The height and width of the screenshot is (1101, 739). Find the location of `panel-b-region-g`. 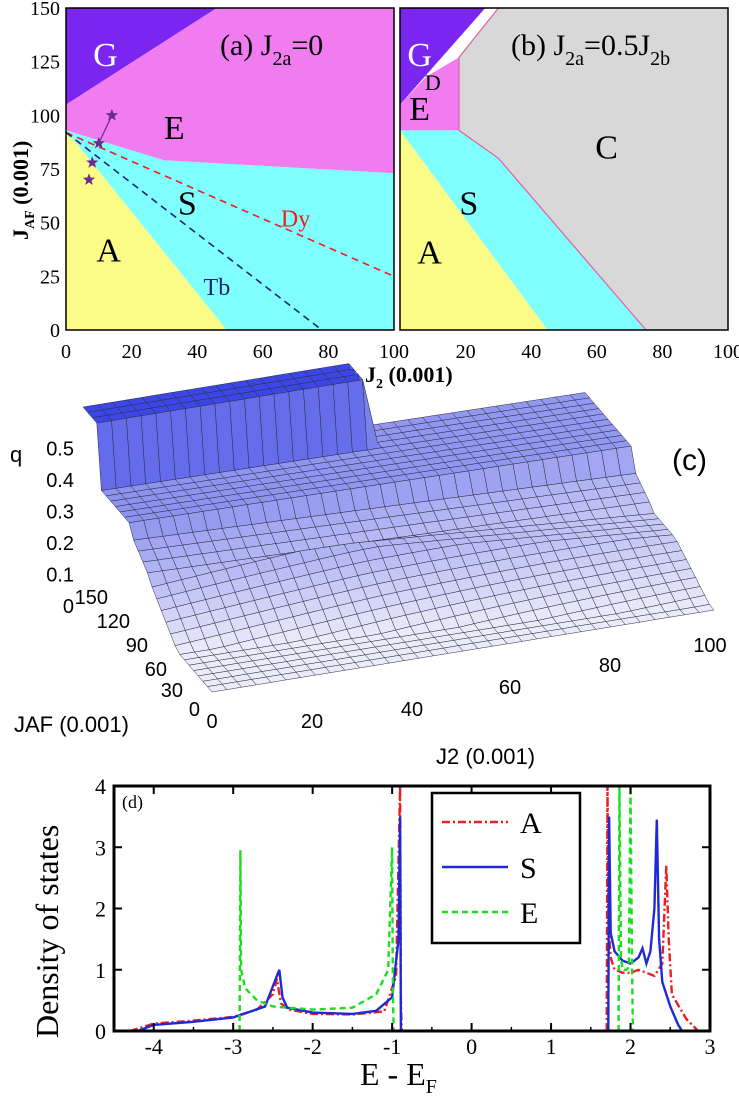

panel-b-region-g is located at coordinates (443, 56).